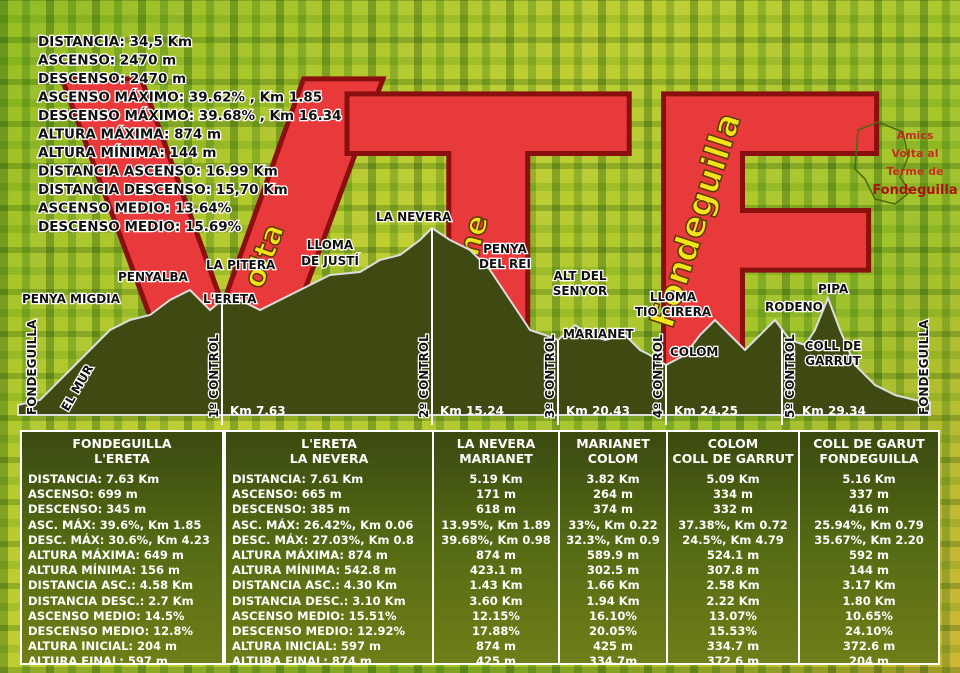 This screenshot has height=673, width=960. What do you see at coordinates (869, 661) in the screenshot?
I see `stage-row: 204 m` at bounding box center [869, 661].